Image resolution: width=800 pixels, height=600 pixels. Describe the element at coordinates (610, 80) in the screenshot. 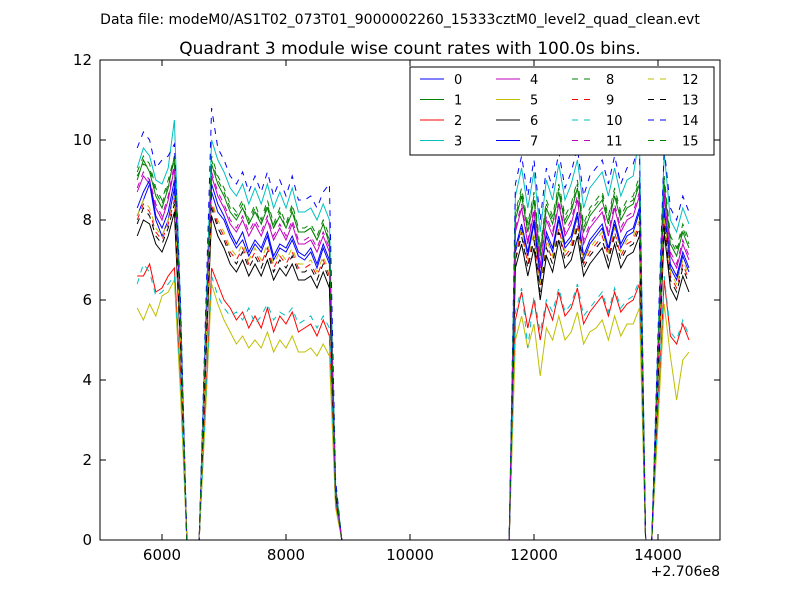

I see `legend-label-8: 8` at that location.